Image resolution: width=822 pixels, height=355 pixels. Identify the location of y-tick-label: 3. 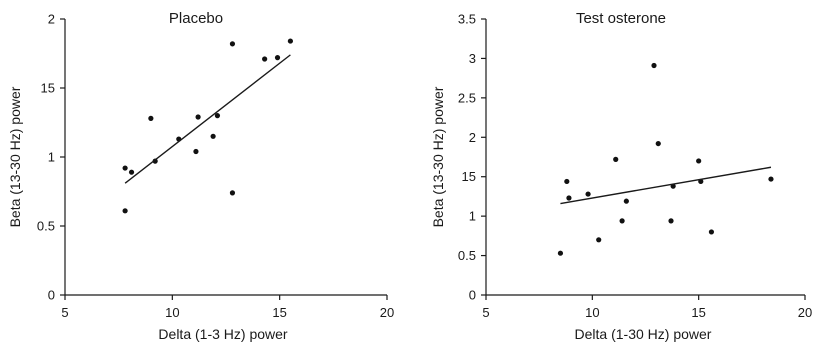
(472, 58).